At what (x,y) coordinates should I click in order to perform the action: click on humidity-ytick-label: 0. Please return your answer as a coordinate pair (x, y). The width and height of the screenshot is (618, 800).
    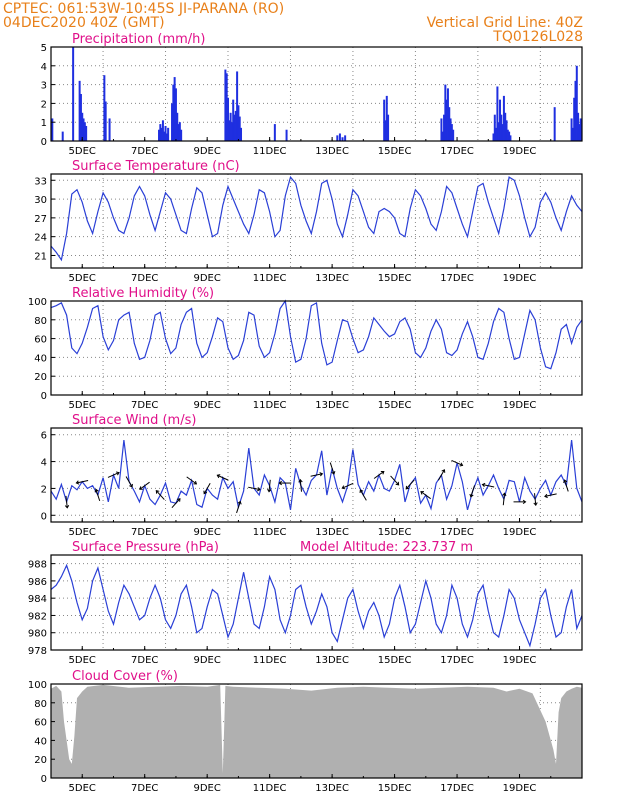
    Looking at the image, I should click on (44, 396).